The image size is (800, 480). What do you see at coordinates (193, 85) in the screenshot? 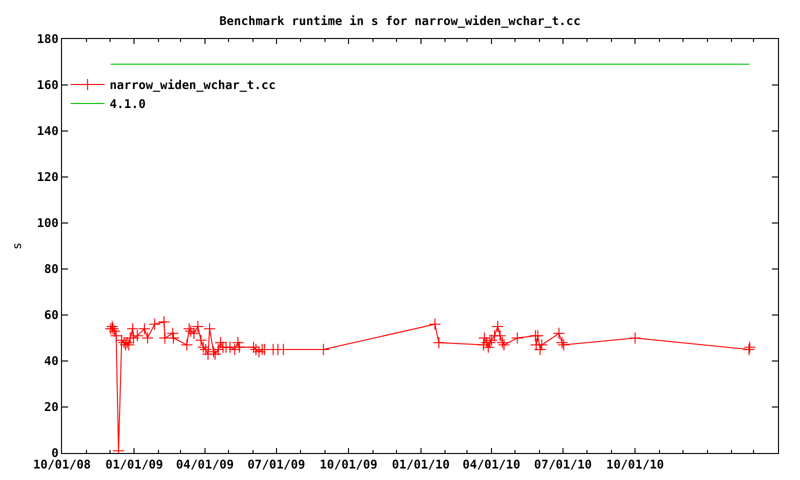
I see `legend-label: narrow_widen_wchar_t.cc` at bounding box center [193, 85].